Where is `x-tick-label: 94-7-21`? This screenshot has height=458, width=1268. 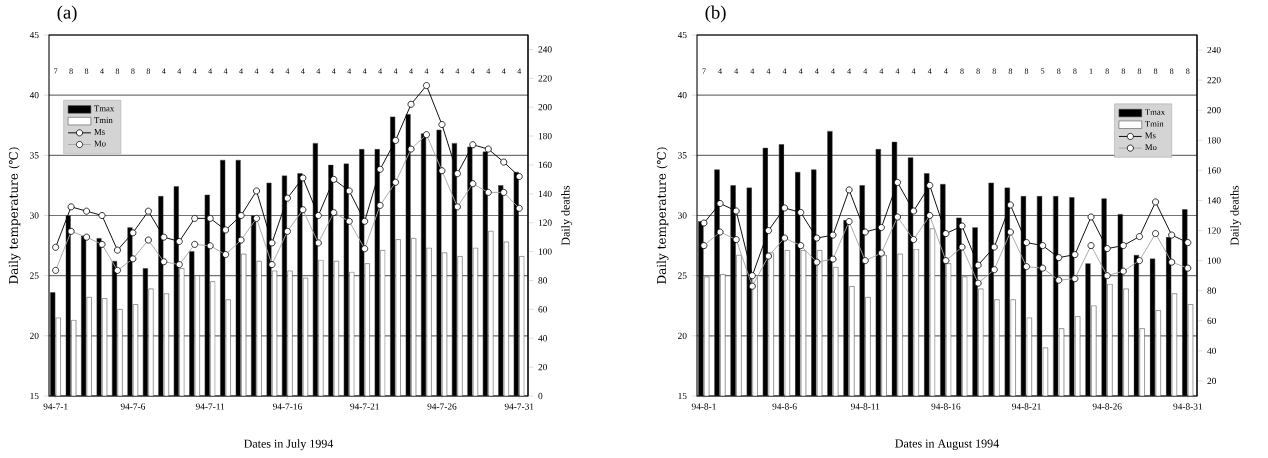
x-tick-label: 94-7-21 is located at coordinates (364, 406).